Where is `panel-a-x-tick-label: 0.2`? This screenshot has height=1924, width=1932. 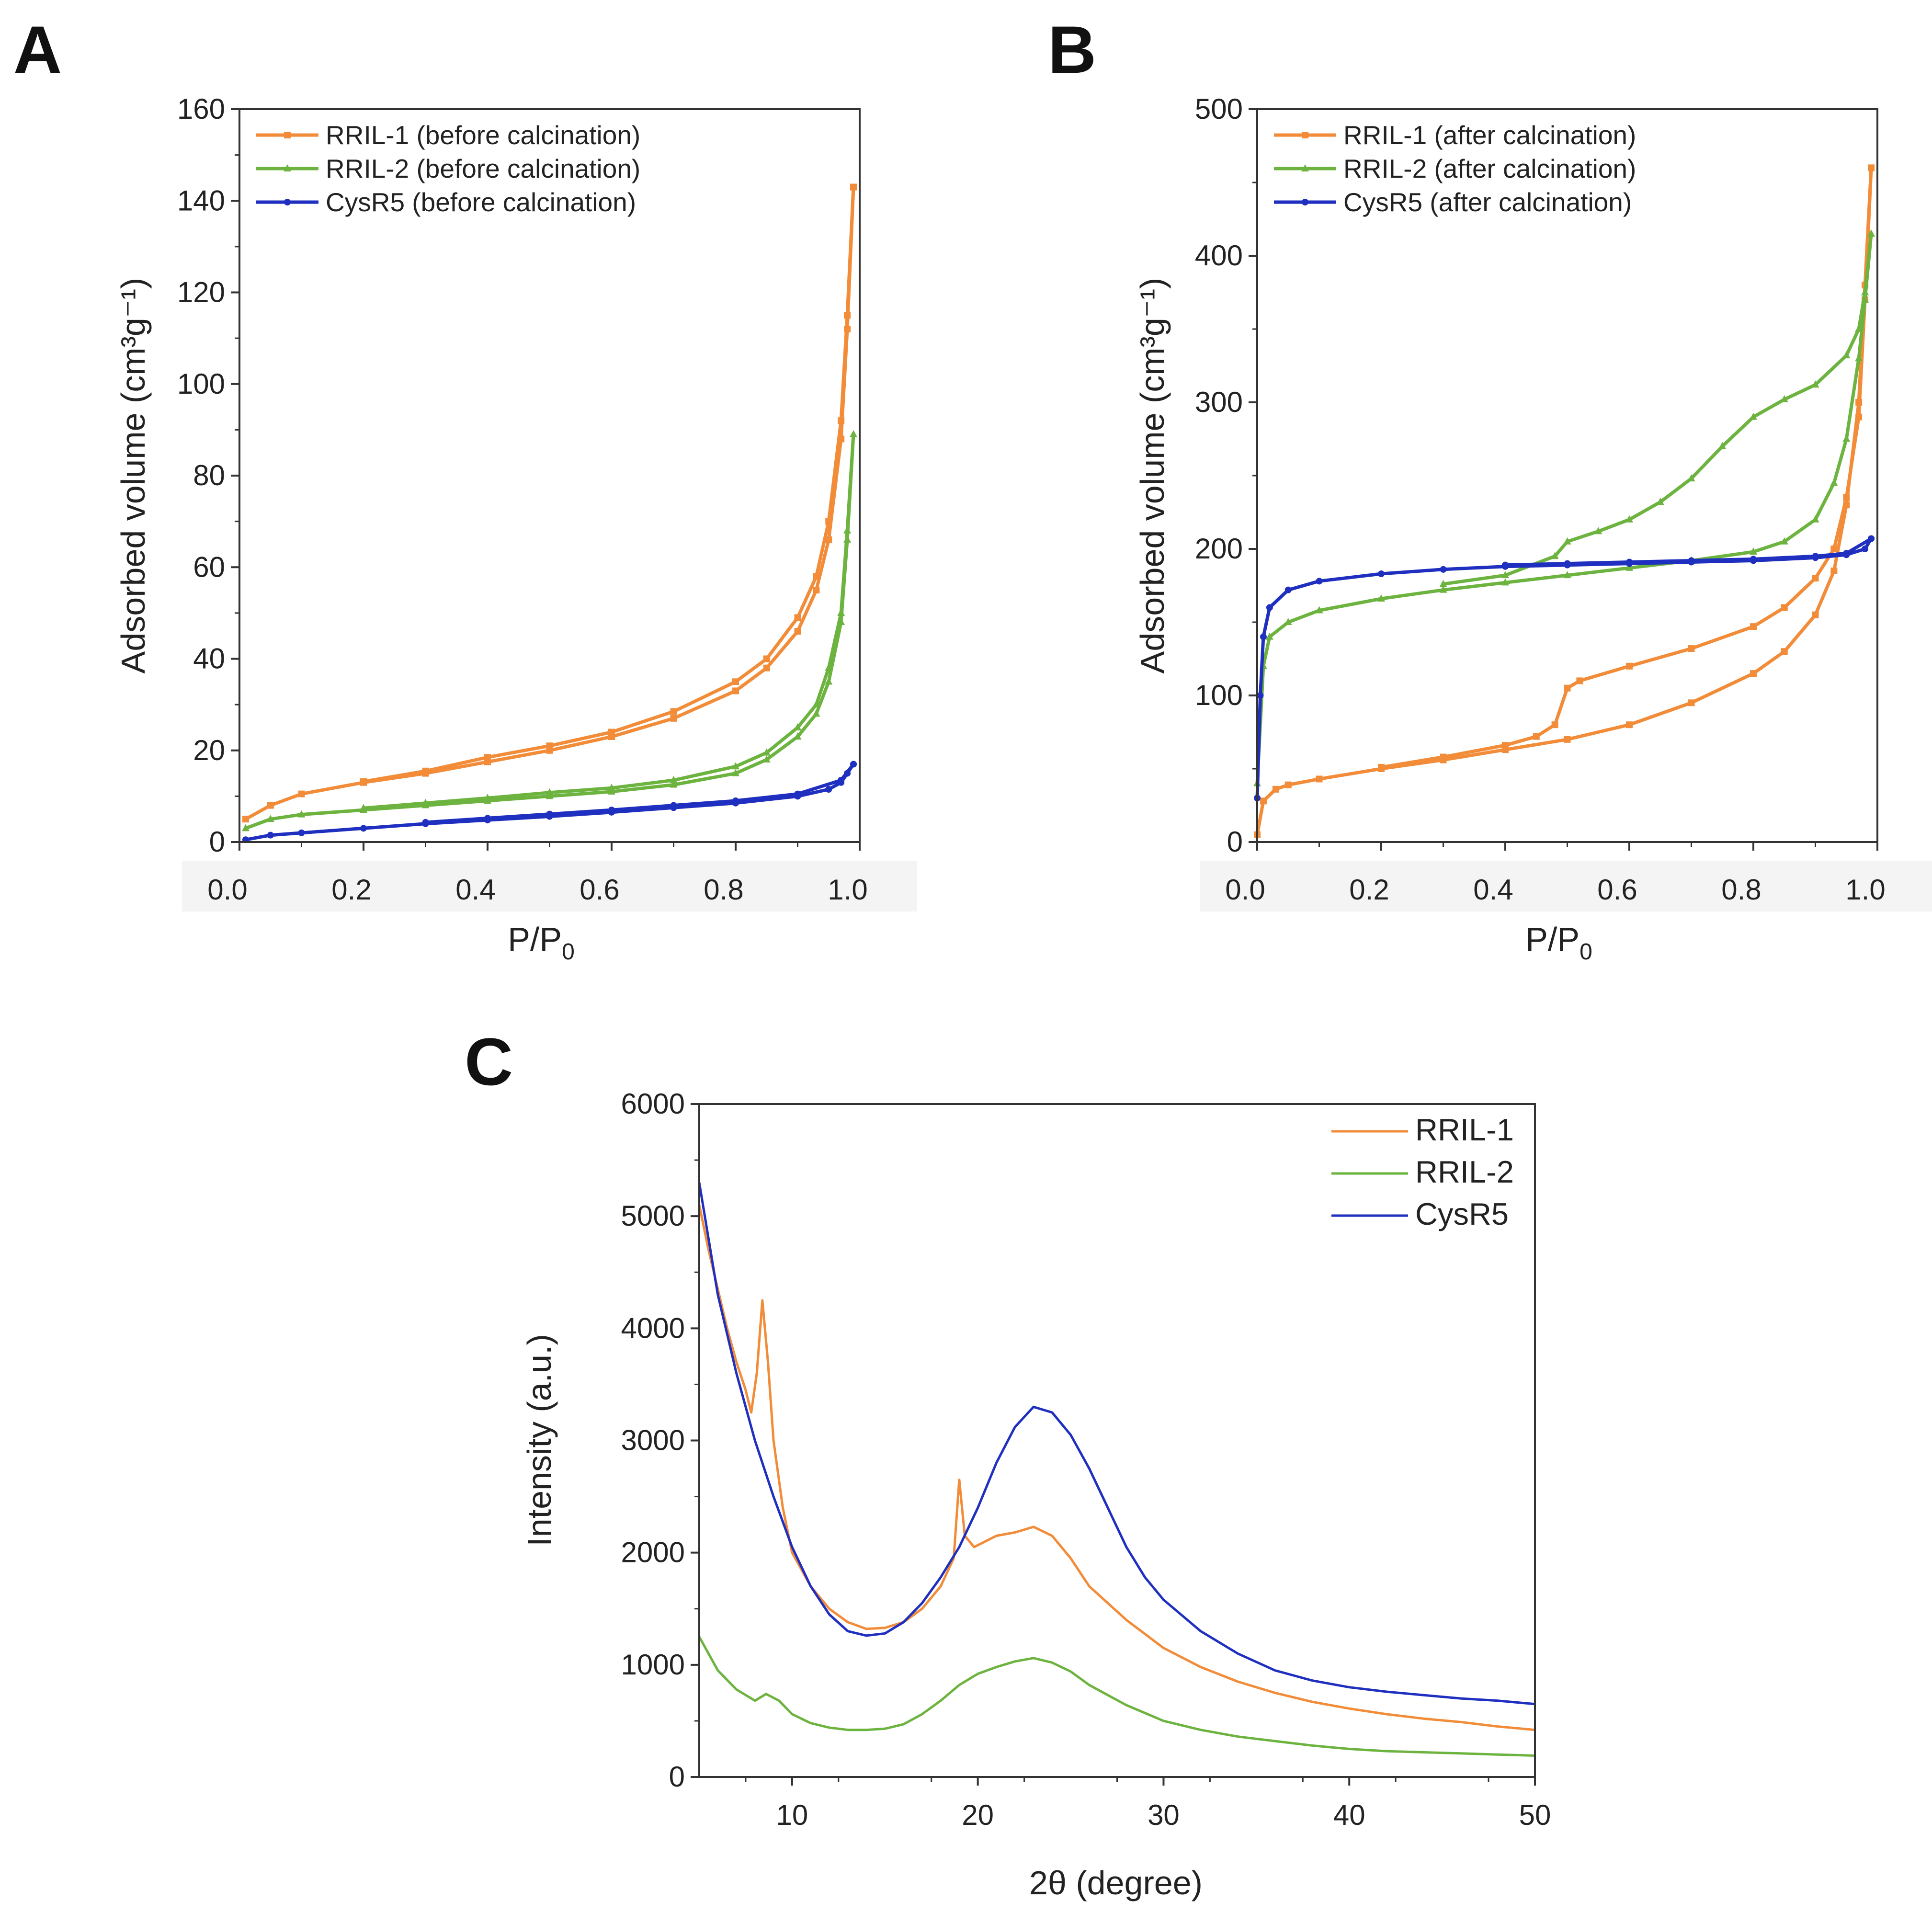 panel-a-x-tick-label: 0.2 is located at coordinates (351, 890).